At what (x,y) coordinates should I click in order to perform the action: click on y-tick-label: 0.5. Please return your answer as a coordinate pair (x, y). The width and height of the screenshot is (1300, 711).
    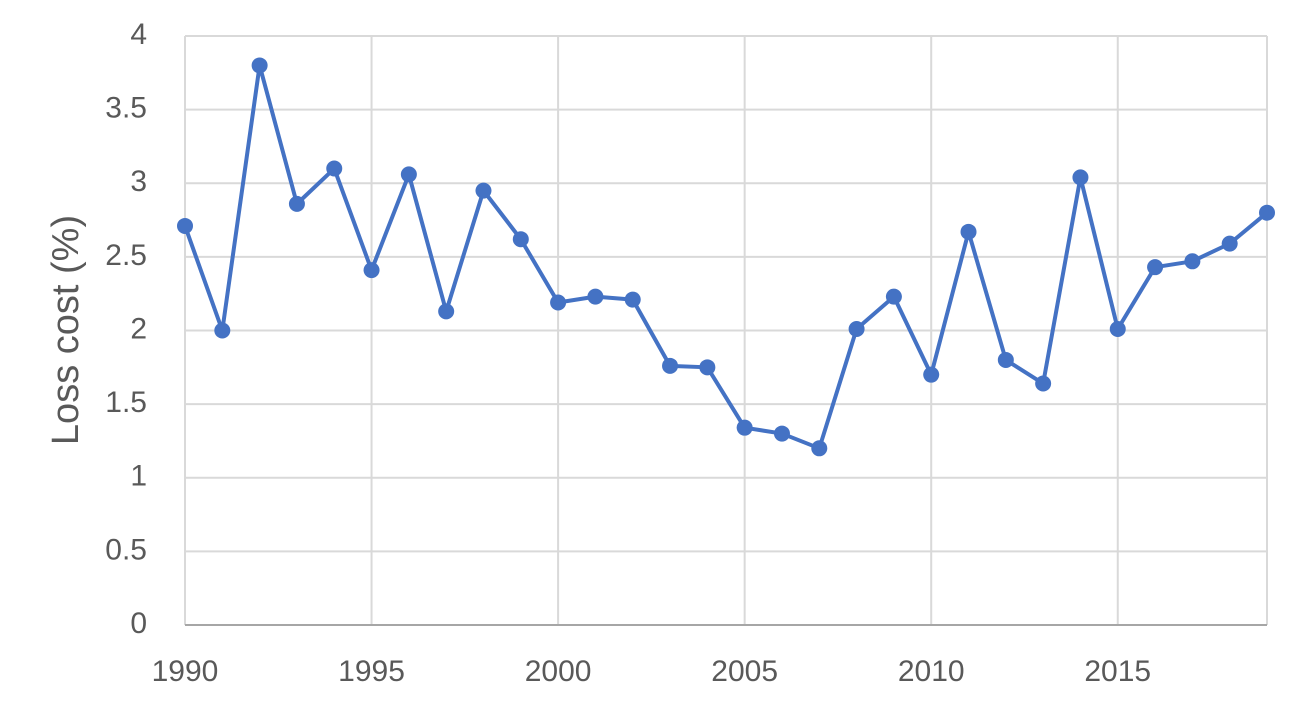
    Looking at the image, I should click on (126, 549).